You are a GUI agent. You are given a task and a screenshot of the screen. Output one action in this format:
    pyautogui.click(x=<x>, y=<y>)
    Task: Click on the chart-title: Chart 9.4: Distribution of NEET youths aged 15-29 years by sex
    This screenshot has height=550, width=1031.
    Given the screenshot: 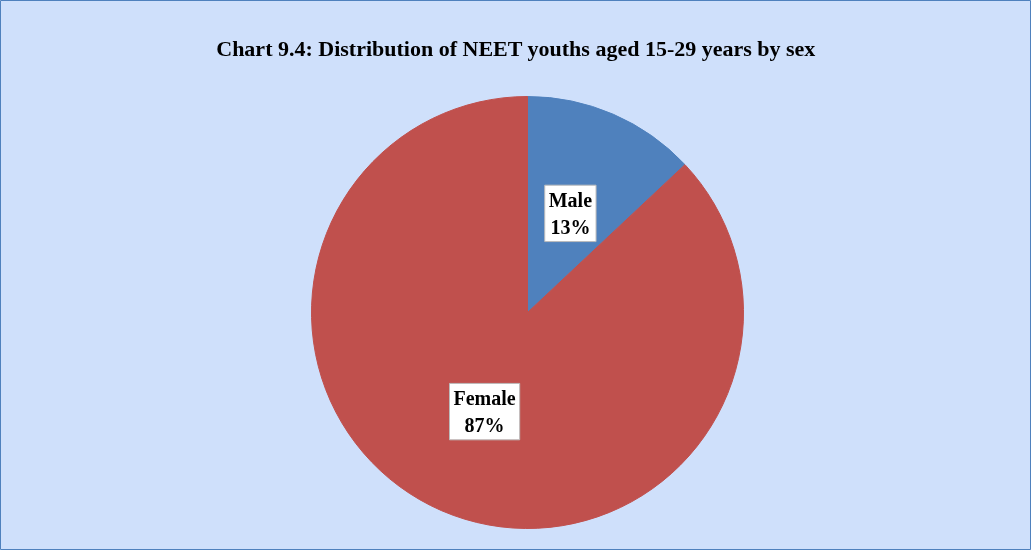 What is the action you would take?
    pyautogui.click(x=516, y=48)
    